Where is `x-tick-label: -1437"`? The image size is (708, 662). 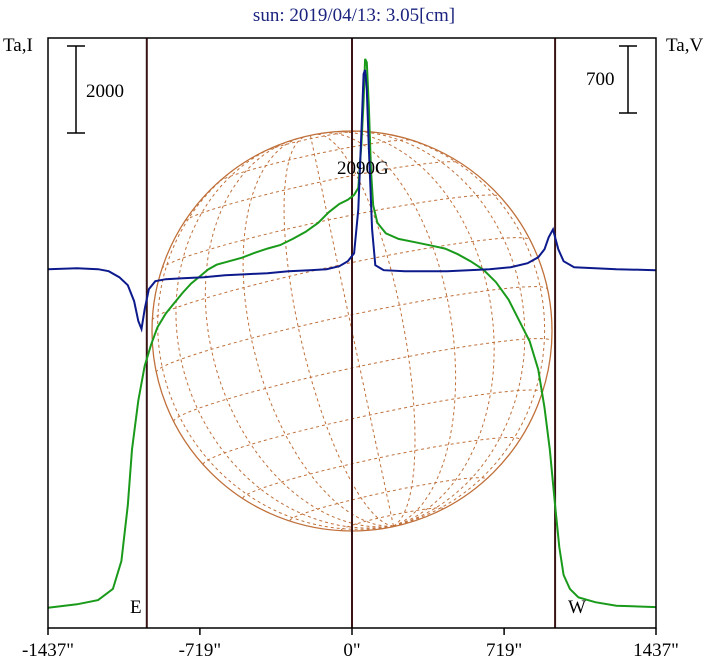 x-tick-label: -1437" is located at coordinates (48, 650).